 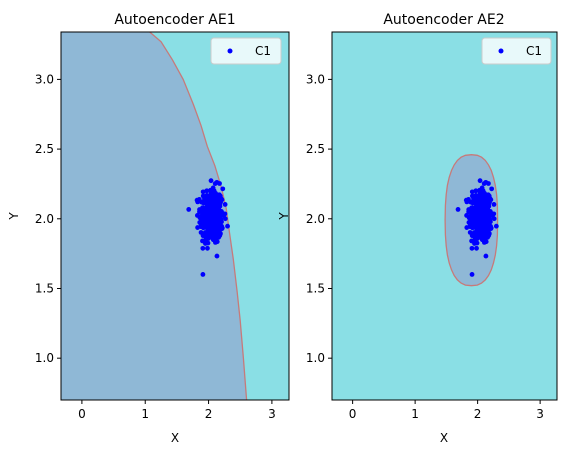 I want to click on ae1-legend: C1, so click(x=246, y=51).